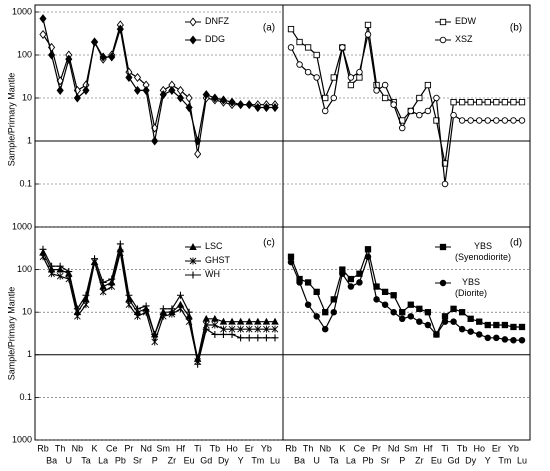 This screenshot has height=471, width=550. Describe the element at coordinates (385, 460) in the screenshot. I see `x-tick-label: Sr` at that location.